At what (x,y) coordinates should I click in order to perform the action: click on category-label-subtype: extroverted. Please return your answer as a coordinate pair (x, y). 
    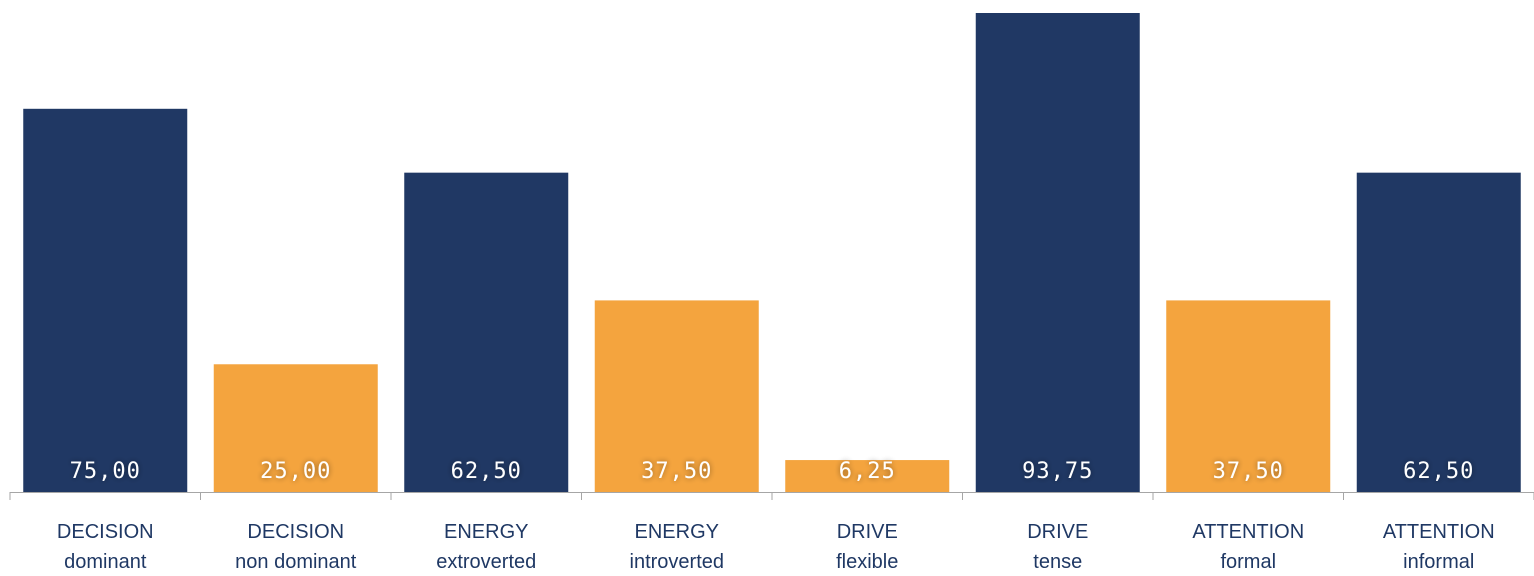
    Looking at the image, I should click on (486, 562).